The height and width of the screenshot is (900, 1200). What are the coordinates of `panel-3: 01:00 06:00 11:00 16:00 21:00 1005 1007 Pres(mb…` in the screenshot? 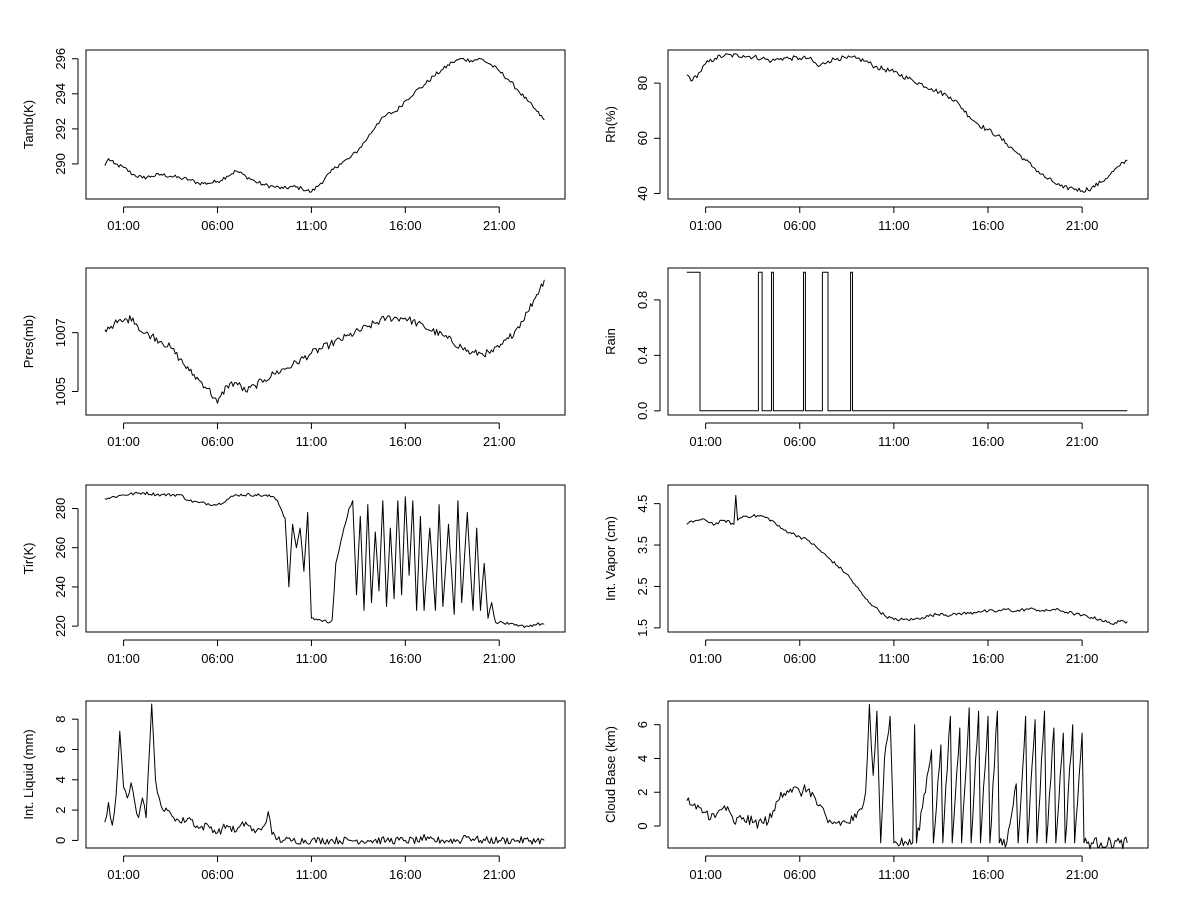 It's located at (293, 358).